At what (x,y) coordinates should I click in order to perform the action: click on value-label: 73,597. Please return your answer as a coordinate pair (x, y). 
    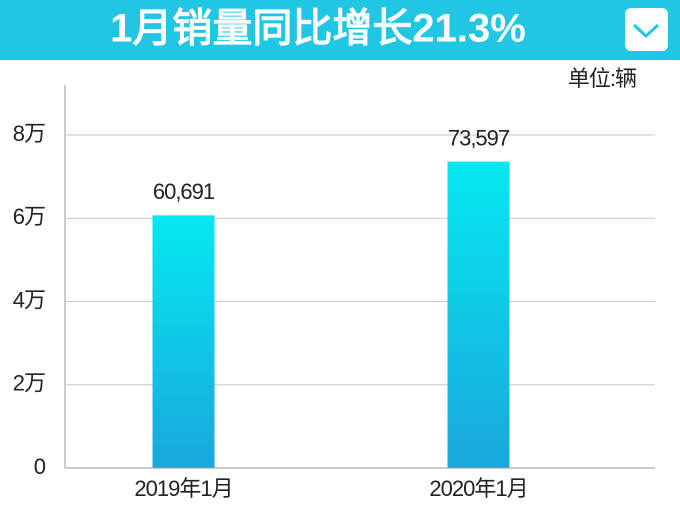
    Looking at the image, I should click on (479, 137).